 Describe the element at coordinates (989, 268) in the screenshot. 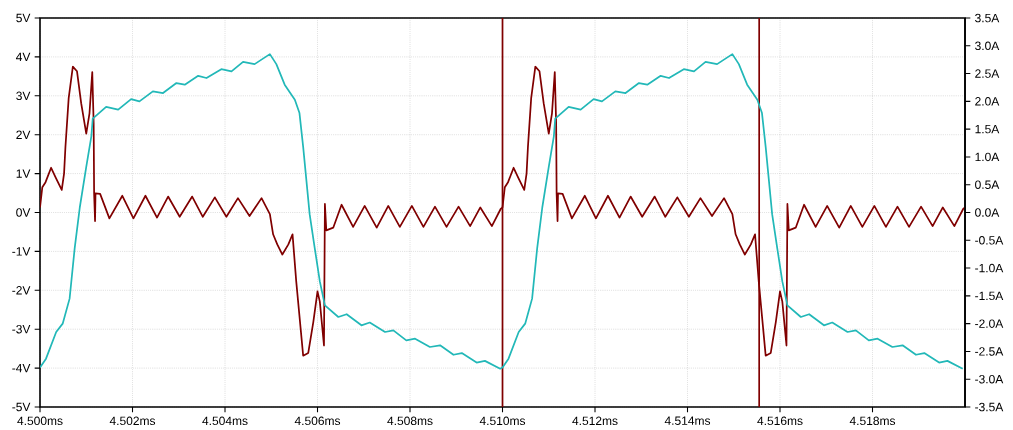

I see `y2-tick-label: -1.0A` at that location.